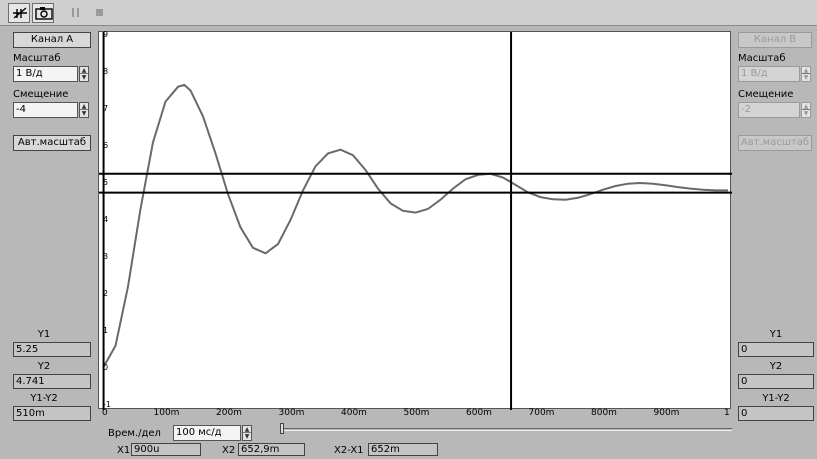  I want to click on camera-icon, so click(44, 13).